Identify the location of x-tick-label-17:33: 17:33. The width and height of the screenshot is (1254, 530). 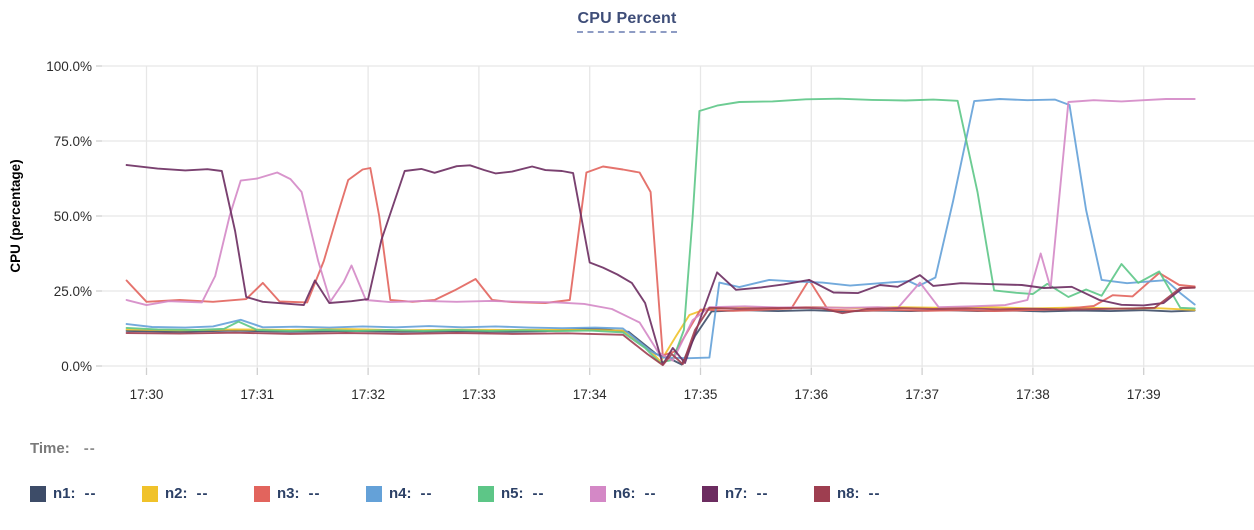
(479, 394).